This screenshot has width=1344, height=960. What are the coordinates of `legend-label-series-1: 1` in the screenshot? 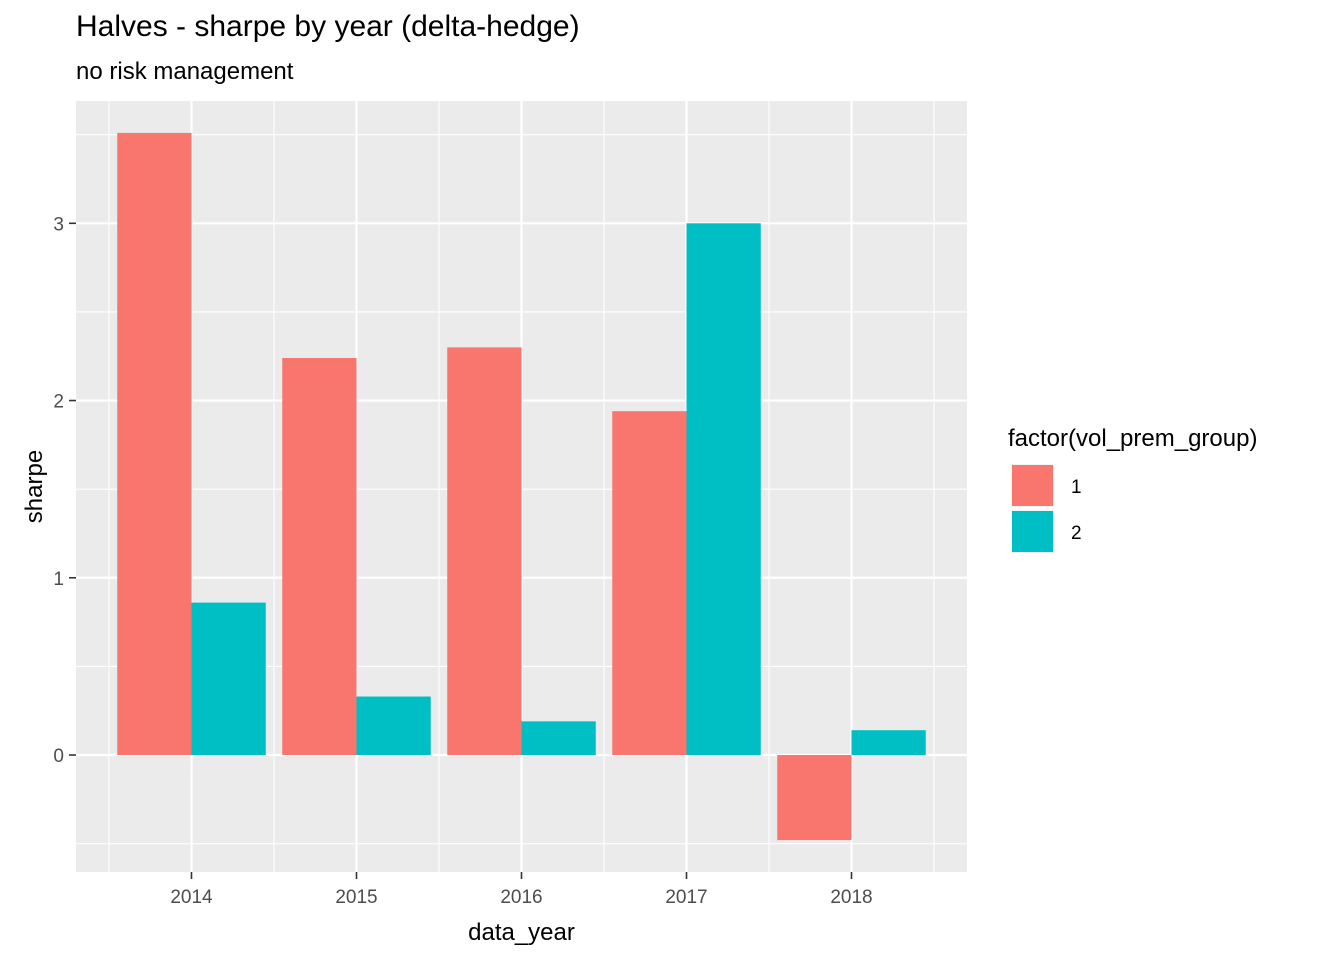 It's located at (1076, 487).